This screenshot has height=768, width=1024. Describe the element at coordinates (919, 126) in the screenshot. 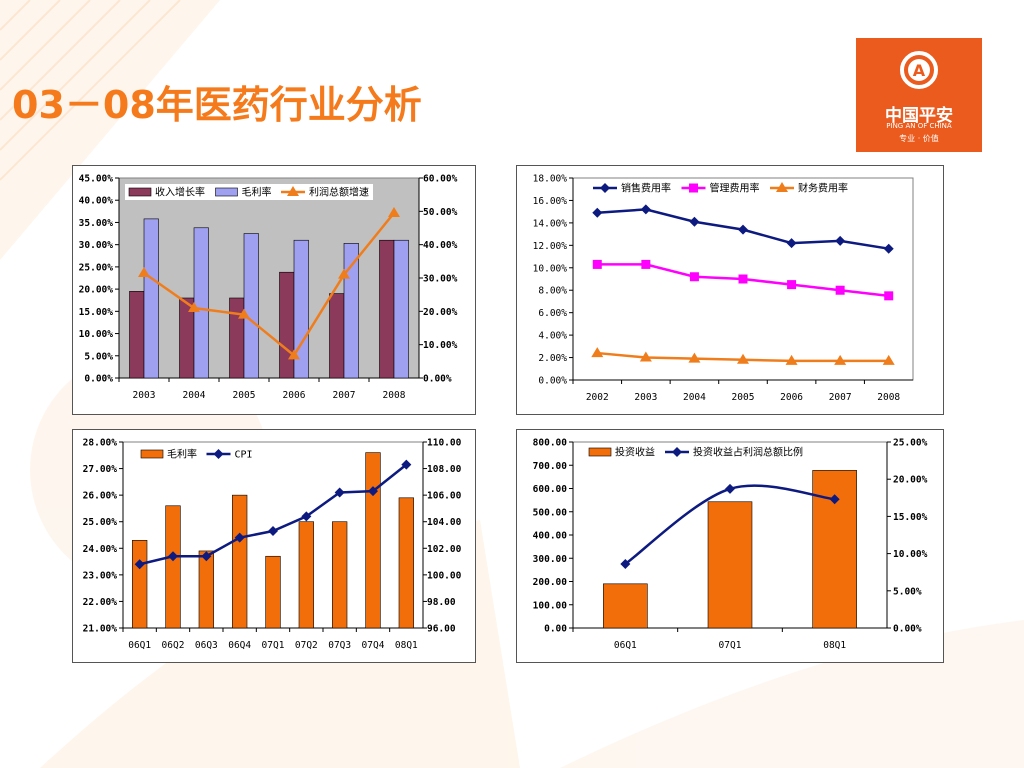

I see `logo-name-en: PING AN OF CHINA` at that location.